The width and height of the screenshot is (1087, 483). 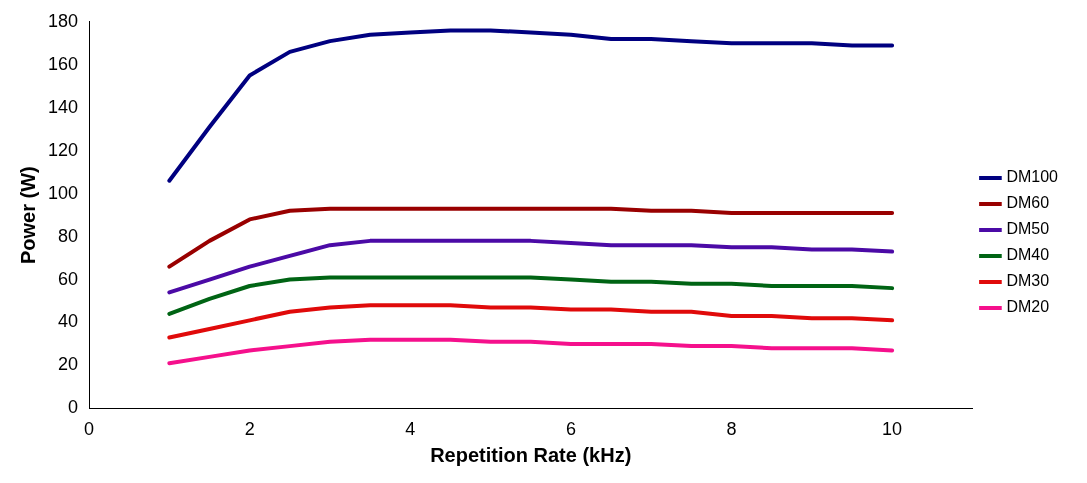 I want to click on legend-label: DM50, so click(x=1028, y=229).